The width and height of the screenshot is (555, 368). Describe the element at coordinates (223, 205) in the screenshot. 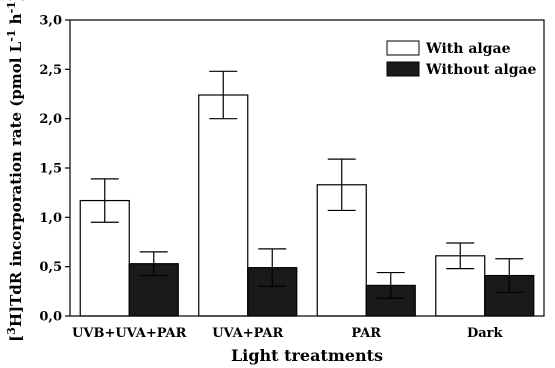

I see `bar-with-algae` at that location.